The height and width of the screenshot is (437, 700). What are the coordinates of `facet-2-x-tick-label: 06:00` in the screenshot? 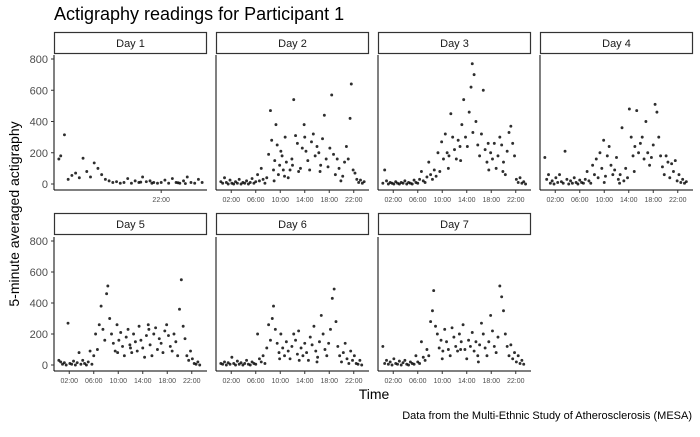 It's located at (256, 200).